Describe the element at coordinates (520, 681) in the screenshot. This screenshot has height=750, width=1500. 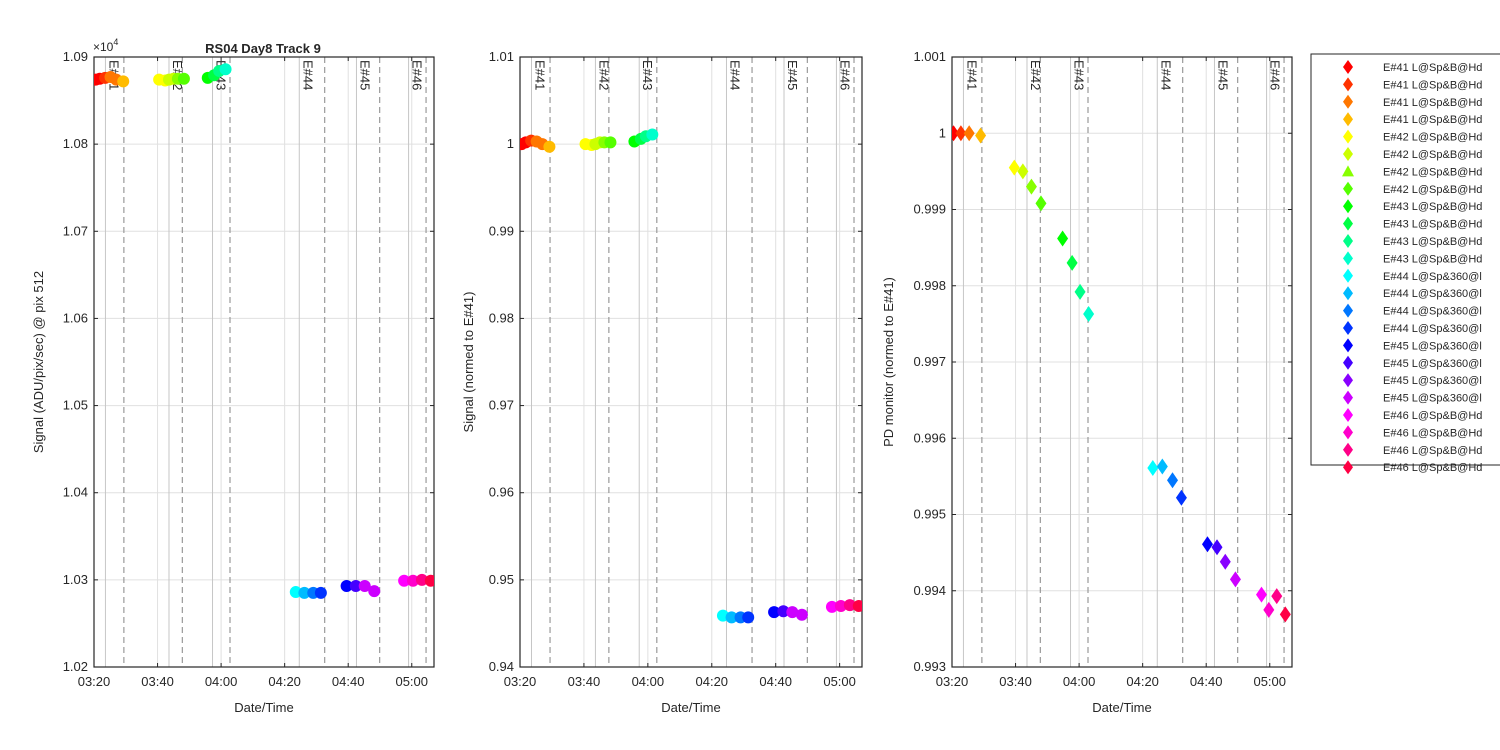
I see `x-tick-label: 03:20` at that location.